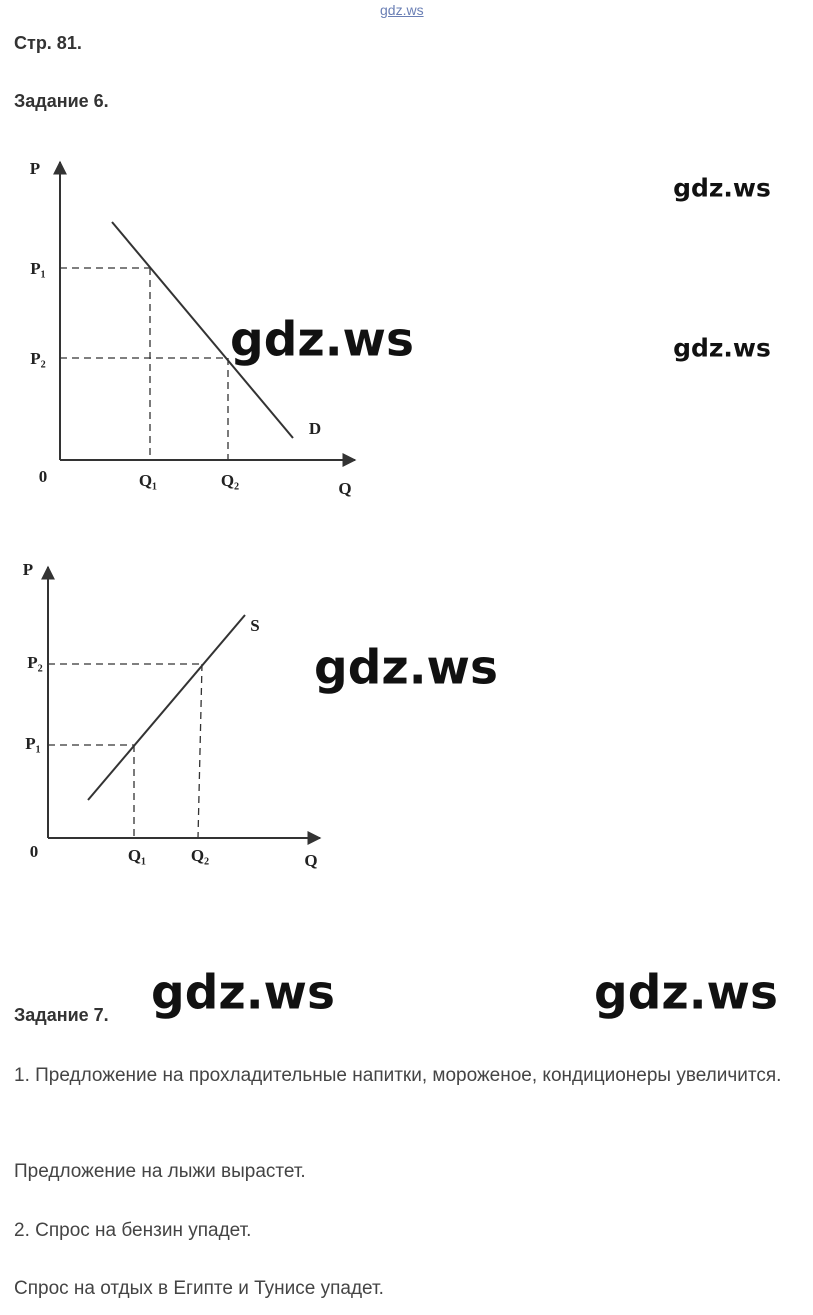  What do you see at coordinates (254, 625) in the screenshot?
I see `label: S` at bounding box center [254, 625].